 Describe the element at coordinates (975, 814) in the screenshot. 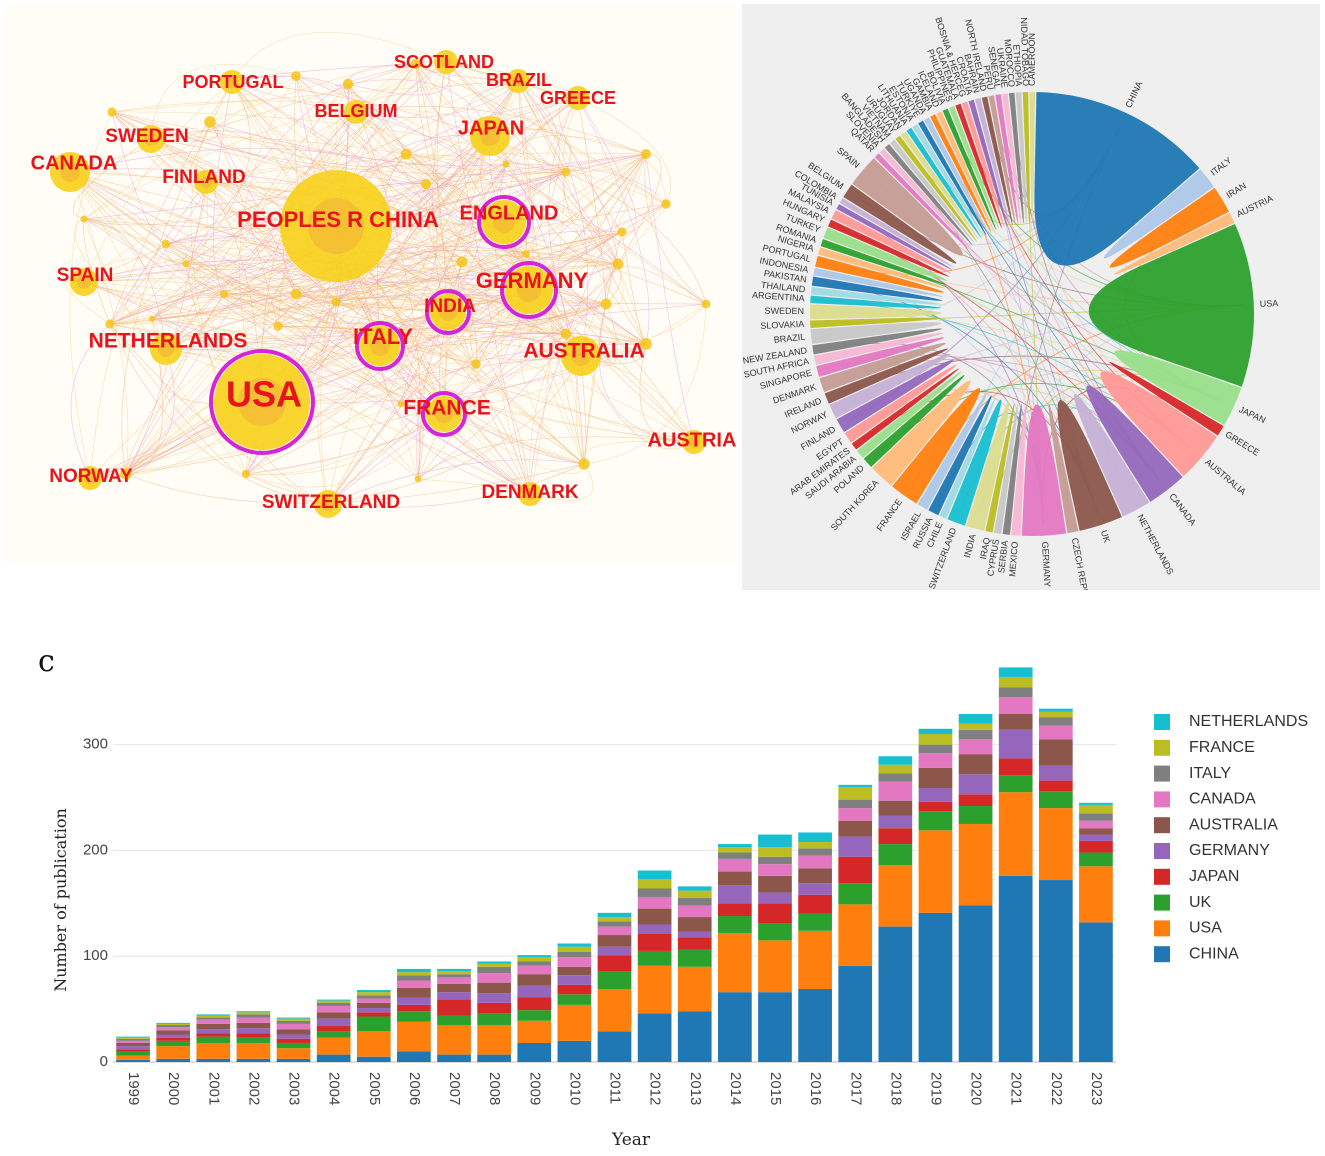

I see `bar-uk-2020` at that location.